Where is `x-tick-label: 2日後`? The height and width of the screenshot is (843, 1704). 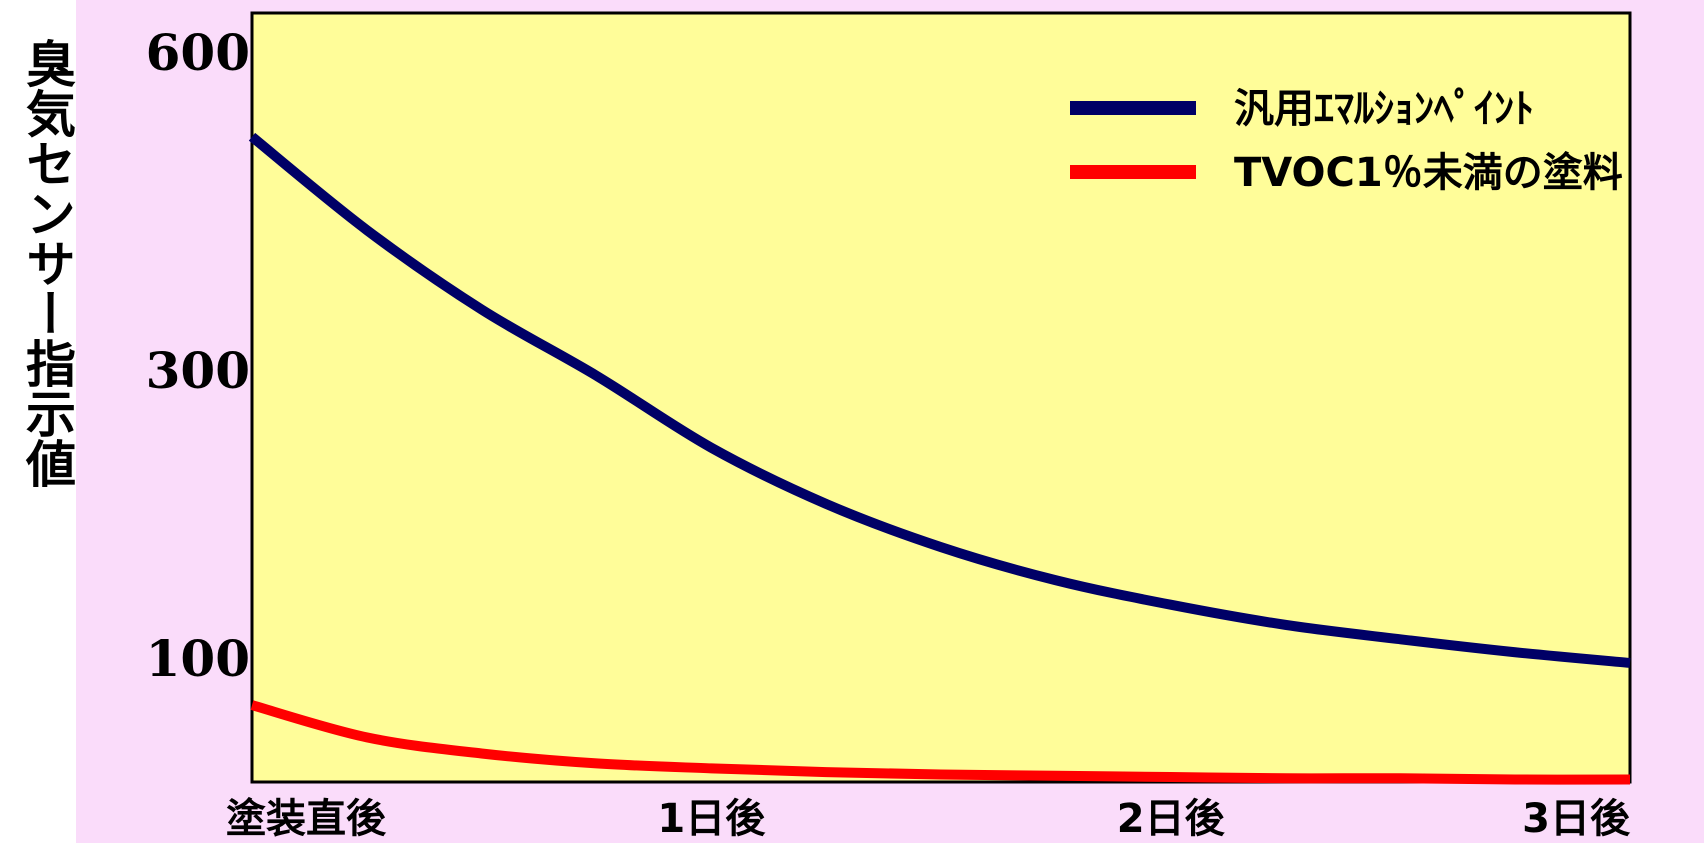 x-tick-label: 2日後 is located at coordinates (1171, 819).